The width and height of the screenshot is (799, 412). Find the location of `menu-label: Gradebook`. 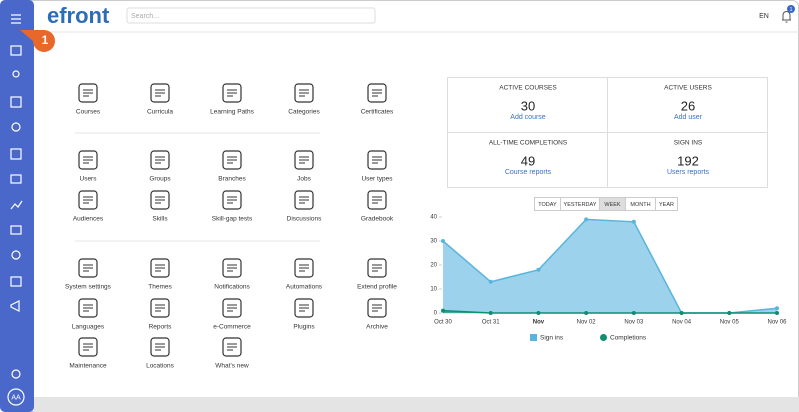

menu-label: Gradebook is located at coordinates (377, 219).